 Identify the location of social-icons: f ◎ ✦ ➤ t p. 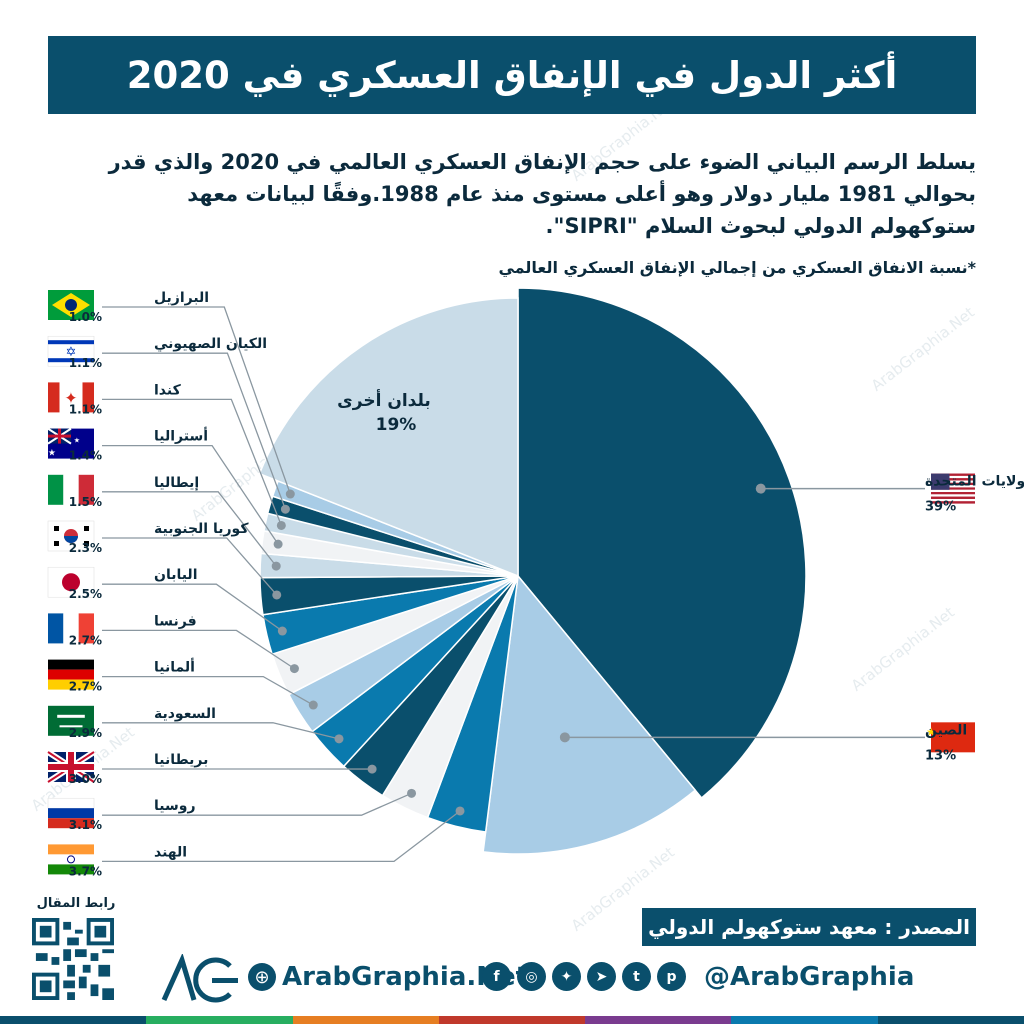
(584, 976).